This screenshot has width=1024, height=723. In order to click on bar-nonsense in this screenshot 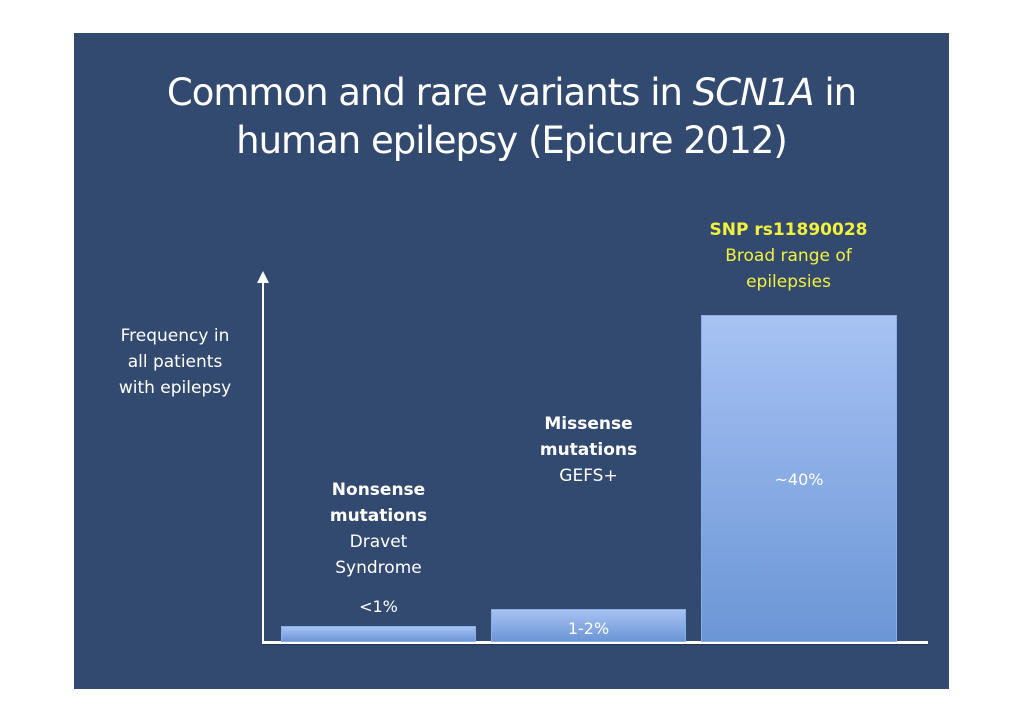, I will do `click(378, 634)`.